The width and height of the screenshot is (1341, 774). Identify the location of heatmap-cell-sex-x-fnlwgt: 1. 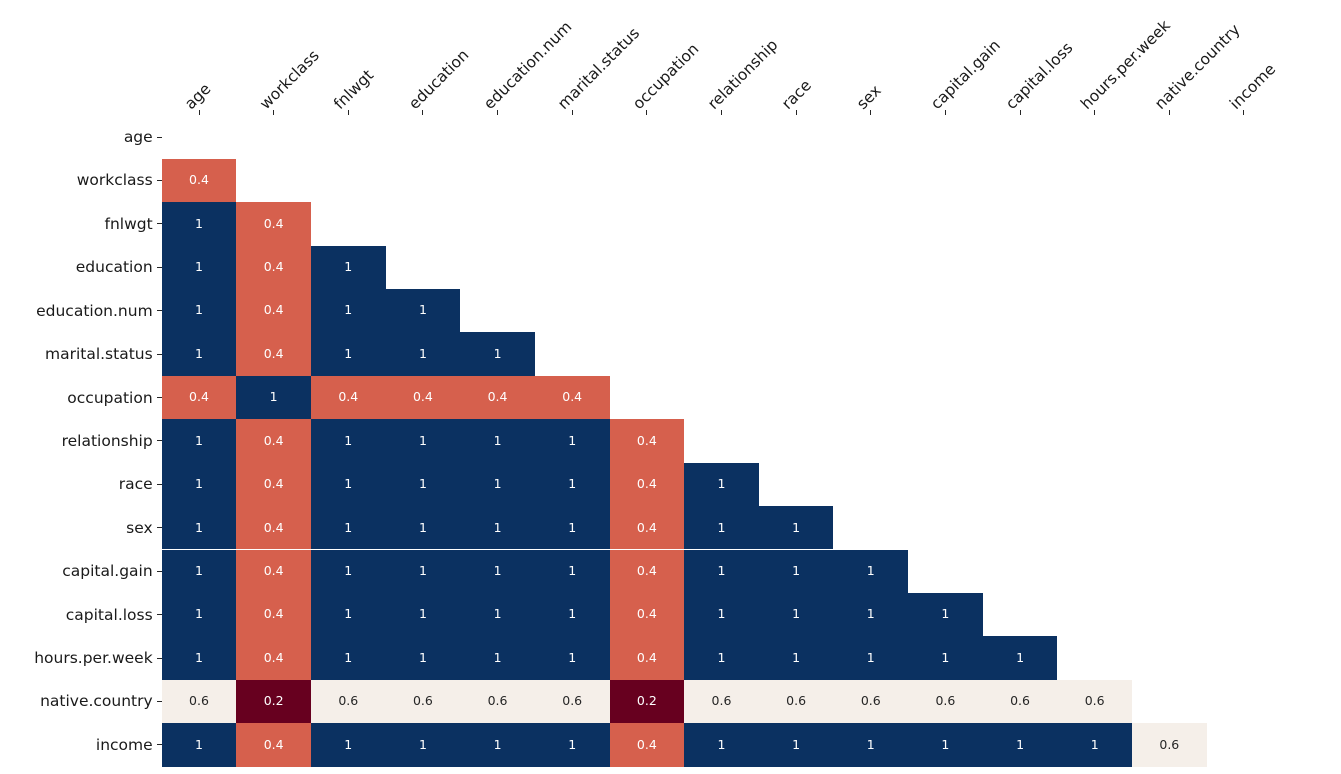
(348, 528).